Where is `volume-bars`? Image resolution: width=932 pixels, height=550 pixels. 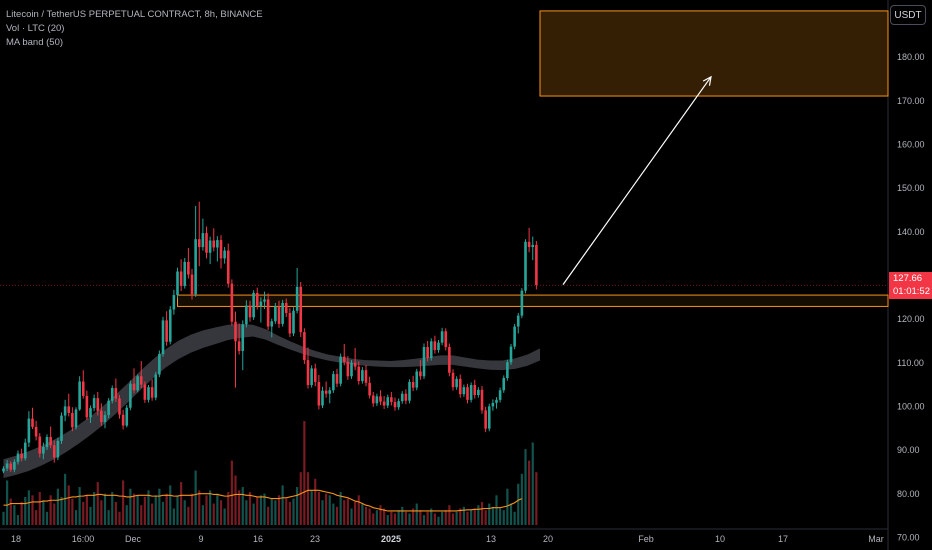 volume-bars is located at coordinates (270, 473).